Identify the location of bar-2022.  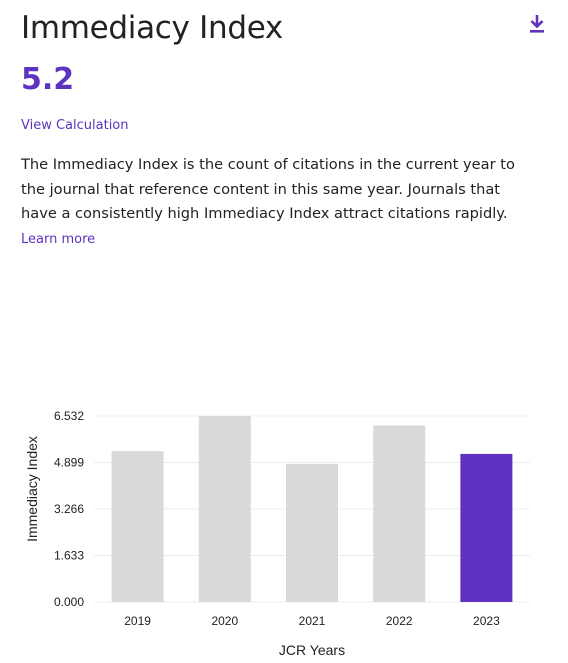
(399, 513).